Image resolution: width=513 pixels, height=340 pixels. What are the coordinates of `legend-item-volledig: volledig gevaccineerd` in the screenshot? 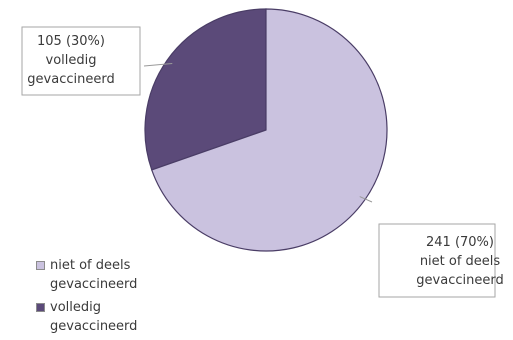 It's located at (108, 317).